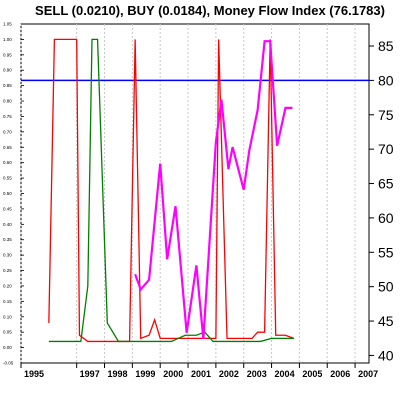 The image size is (420, 400). What do you see at coordinates (7, 54) in the screenshot?
I see `left-tick-label: 0.95` at bounding box center [7, 54].